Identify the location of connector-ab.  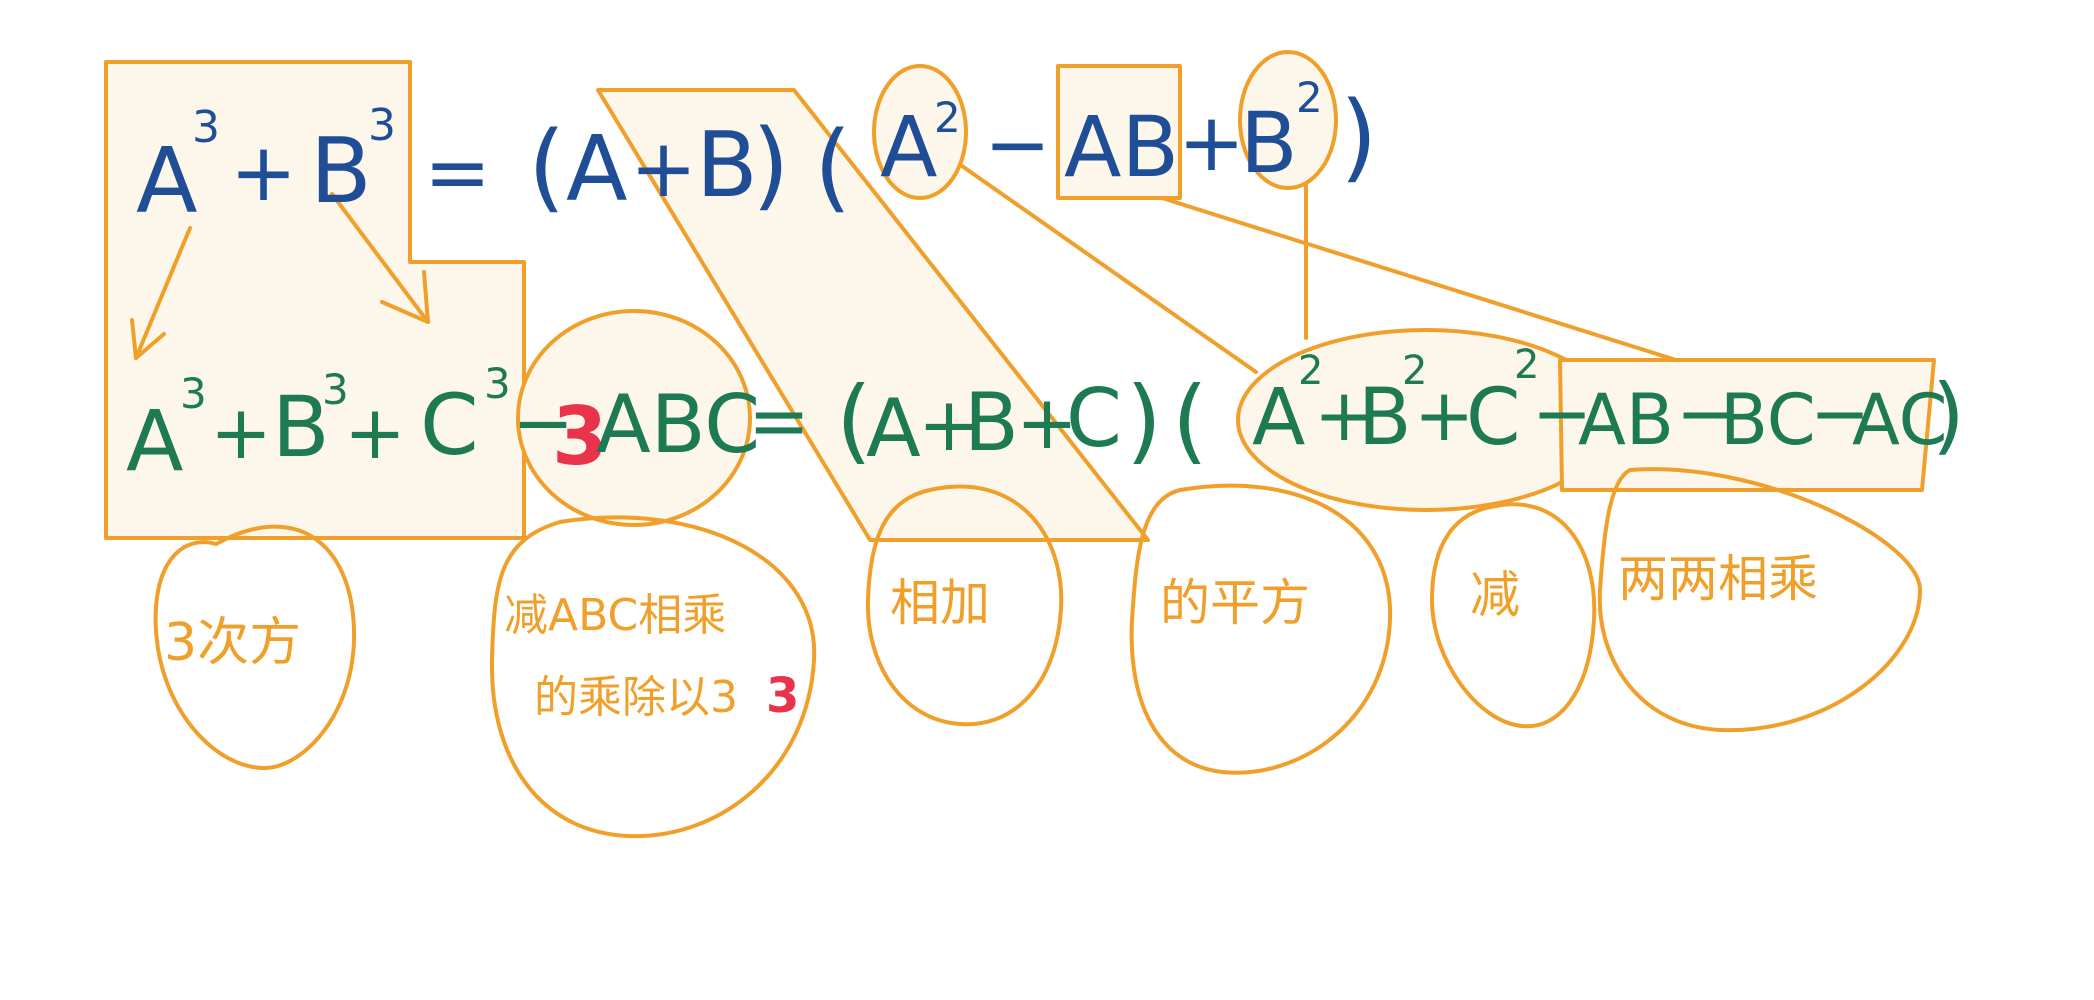
(1419, 279).